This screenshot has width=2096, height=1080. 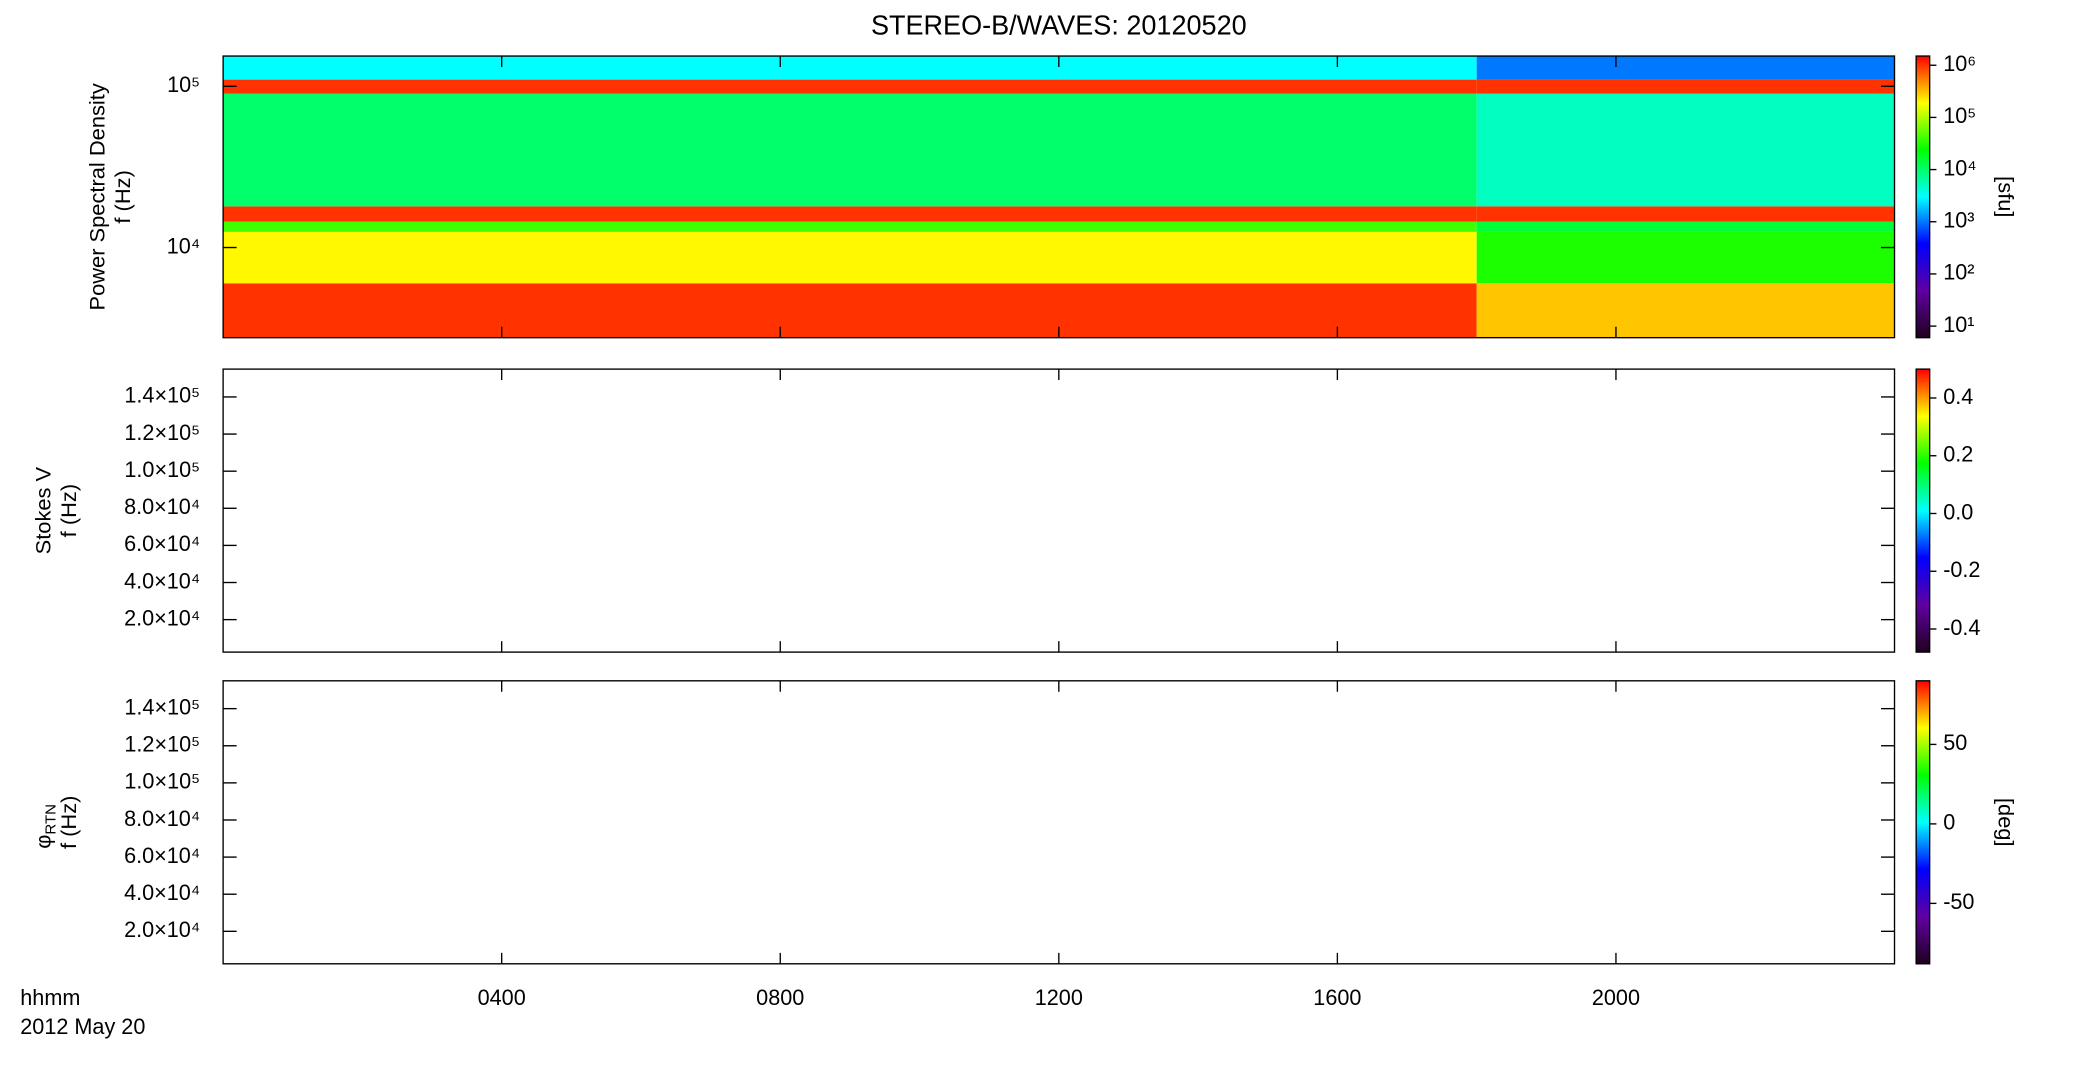 What do you see at coordinates (2005, 822) in the screenshot?
I see `colorbar-label: [deg]` at bounding box center [2005, 822].